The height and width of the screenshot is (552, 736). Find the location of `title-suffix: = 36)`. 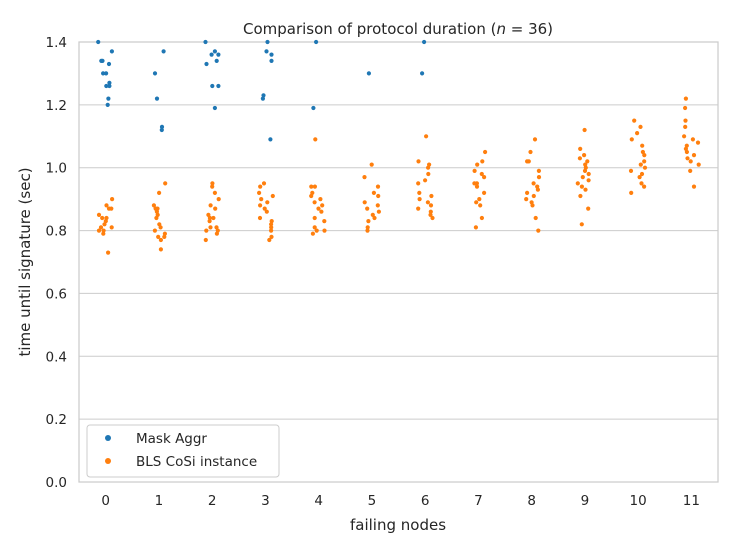

title-suffix: = 36) is located at coordinates (529, 29).